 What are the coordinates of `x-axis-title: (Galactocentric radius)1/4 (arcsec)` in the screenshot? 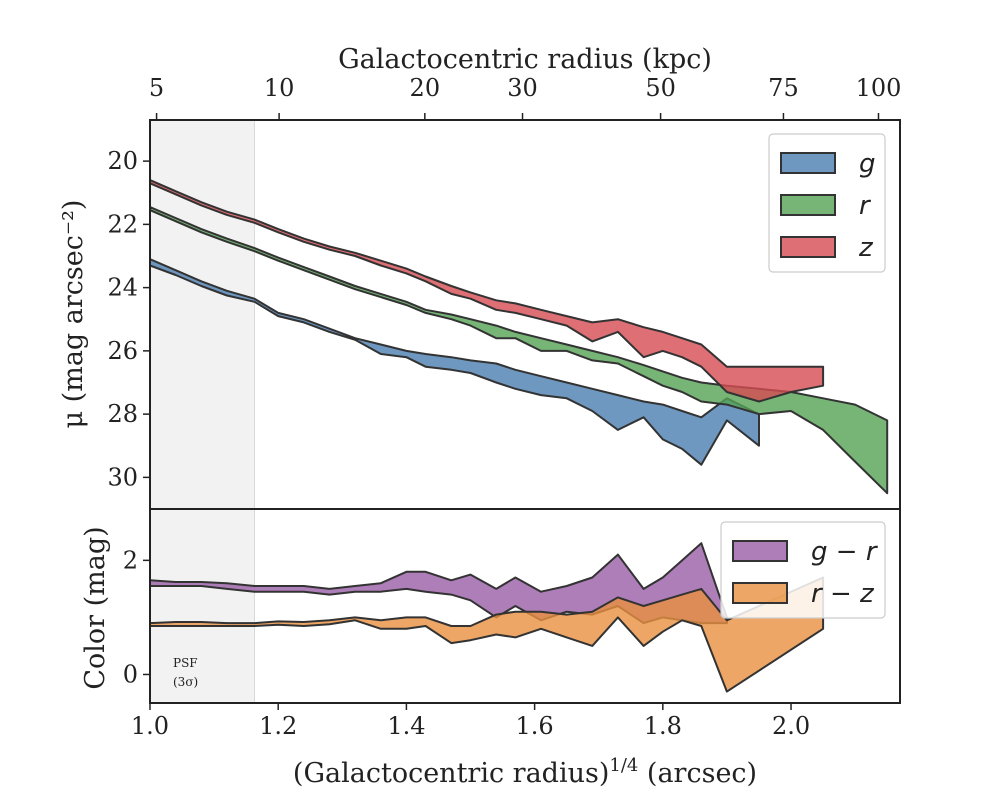 It's located at (525, 772).